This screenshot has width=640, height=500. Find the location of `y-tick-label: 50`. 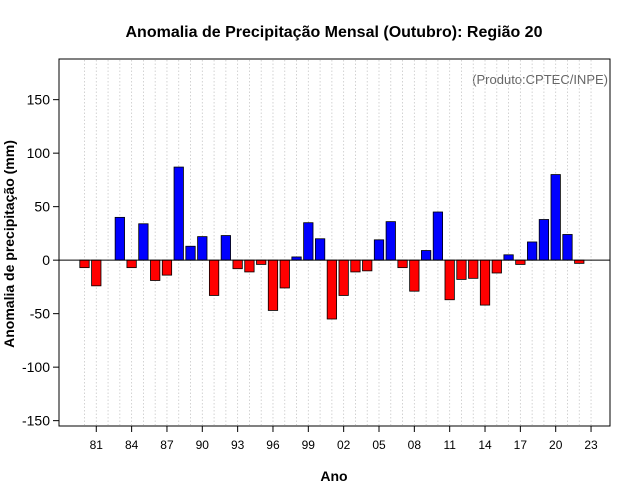

y-tick-label: 50 is located at coordinates (42, 207).